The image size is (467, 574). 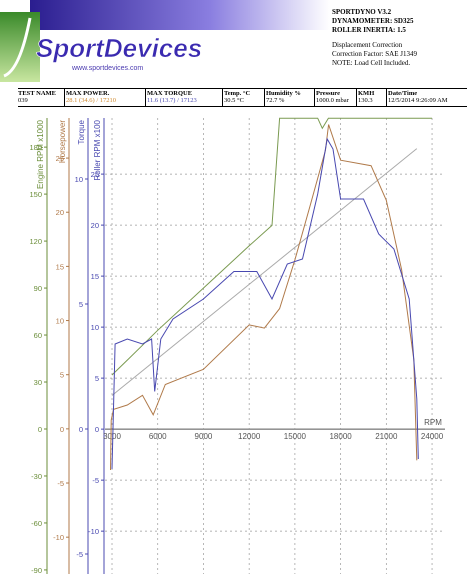 I want to click on y-tick-label: -60, so click(x=36, y=523).